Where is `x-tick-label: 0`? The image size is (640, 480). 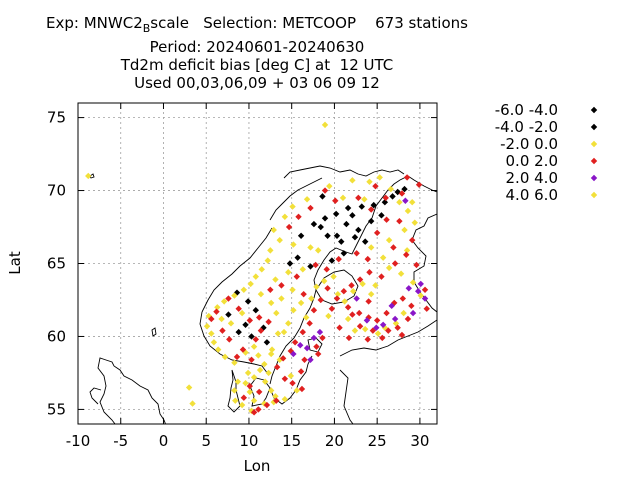
x-tick-label: 0 is located at coordinates (164, 441).